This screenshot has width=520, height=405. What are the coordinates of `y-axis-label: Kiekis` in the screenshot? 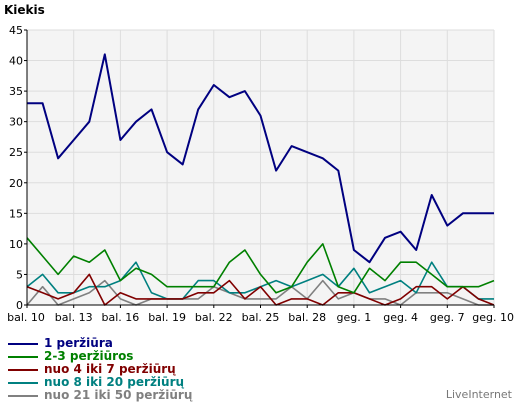 It's located at (24, 10).